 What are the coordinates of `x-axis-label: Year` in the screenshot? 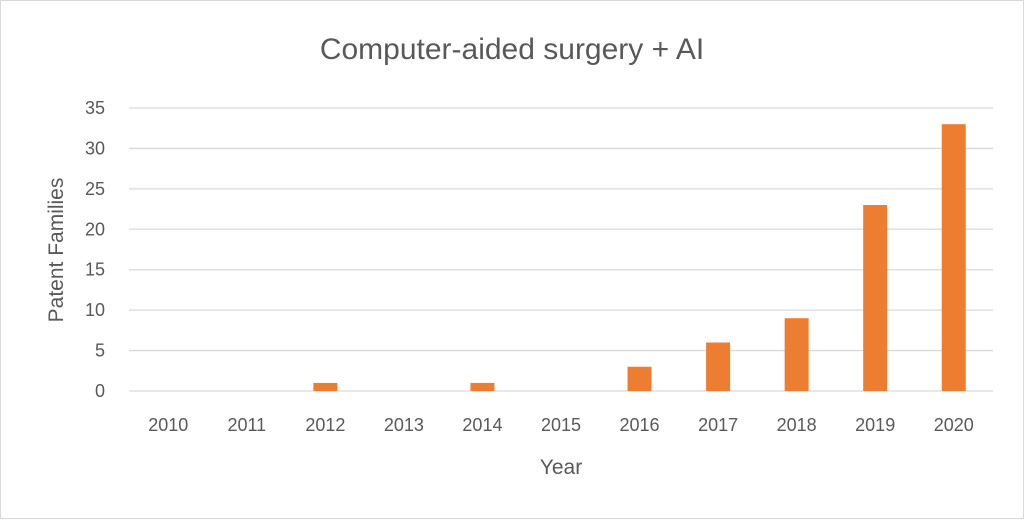 It's located at (561, 467).